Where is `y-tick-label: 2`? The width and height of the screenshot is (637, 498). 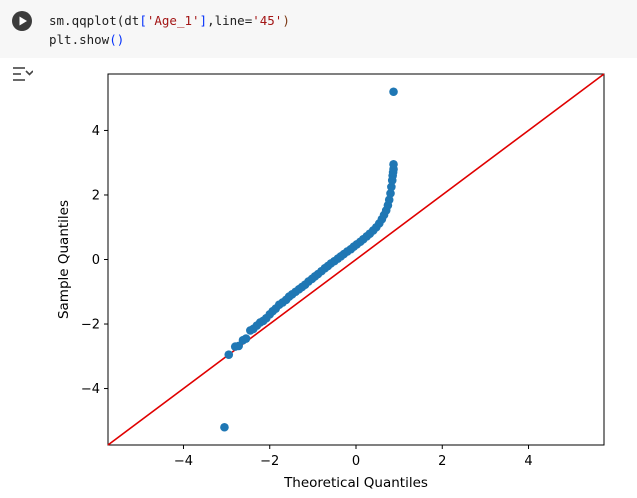
y-tick-label: 2 is located at coordinates (96, 195).